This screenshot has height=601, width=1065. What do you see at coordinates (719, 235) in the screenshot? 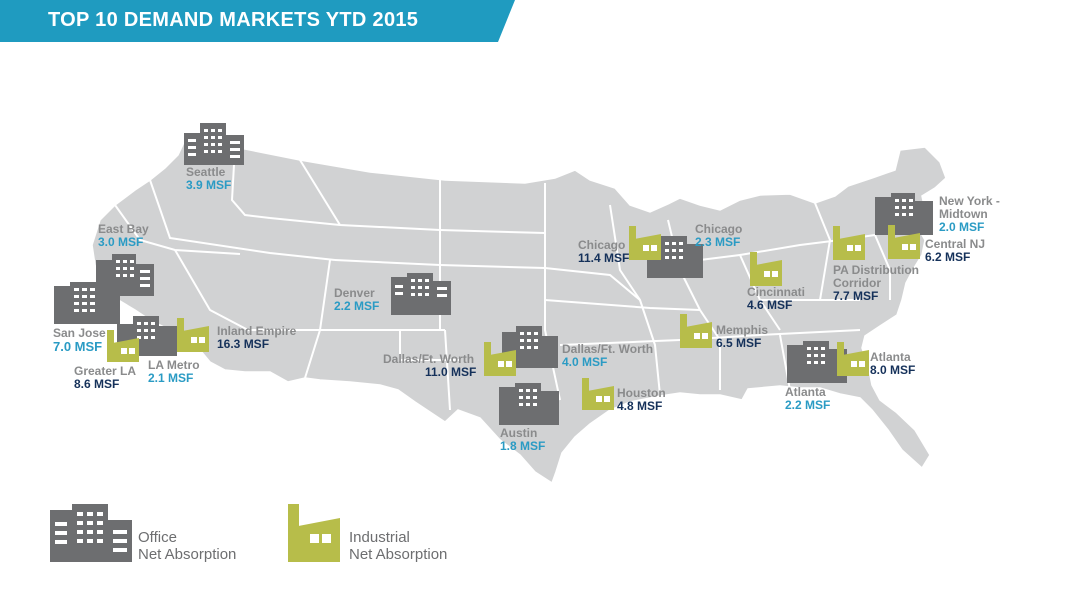
I see `chicago-office-label: Chicago 2.3 MSF` at bounding box center [719, 235].